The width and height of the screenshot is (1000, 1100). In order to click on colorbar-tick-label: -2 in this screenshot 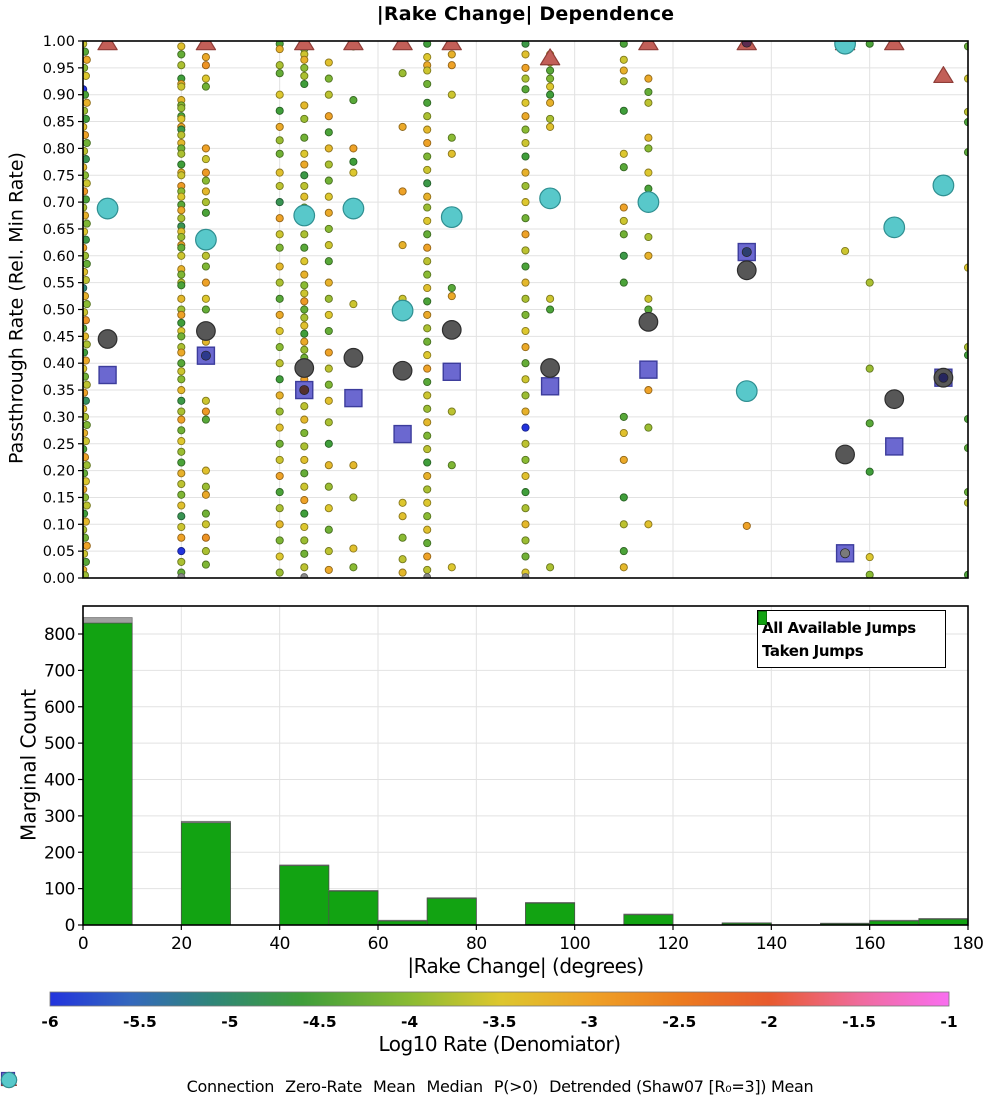, I will do `click(769, 1022)`.